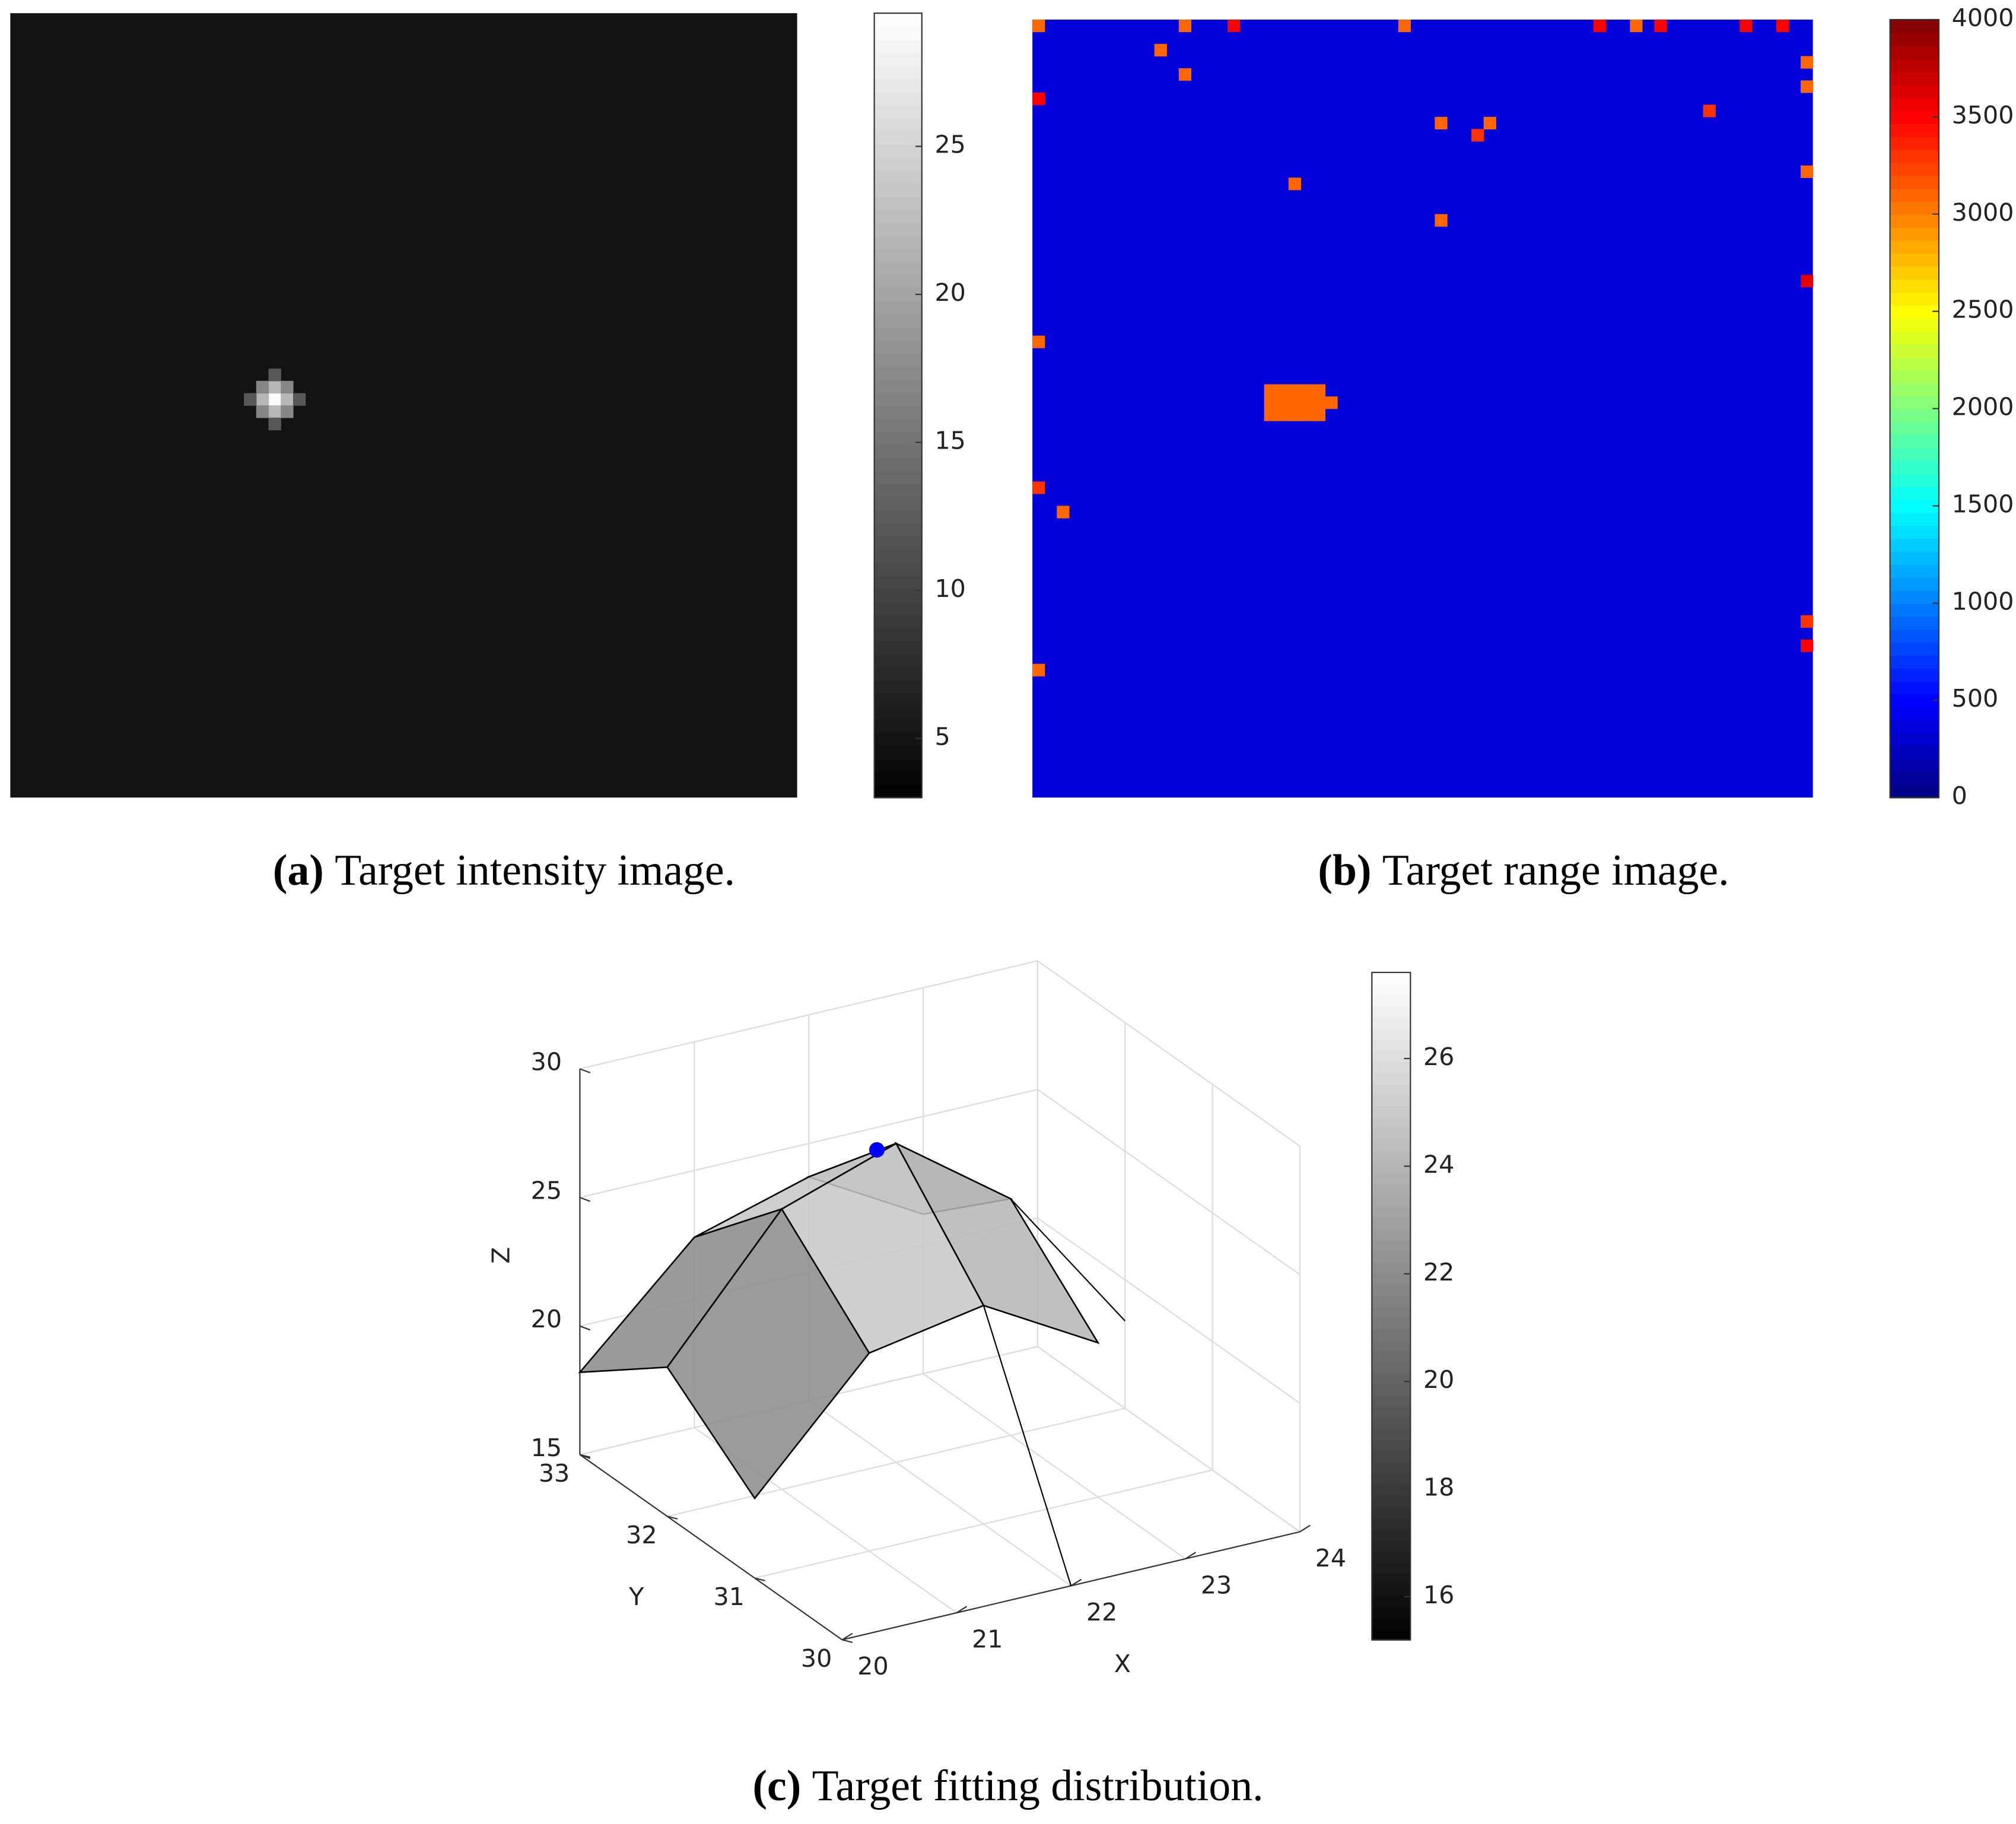 This screenshot has width=2016, height=1824. What do you see at coordinates (760, 1579) in the screenshot?
I see `y-tick` at bounding box center [760, 1579].